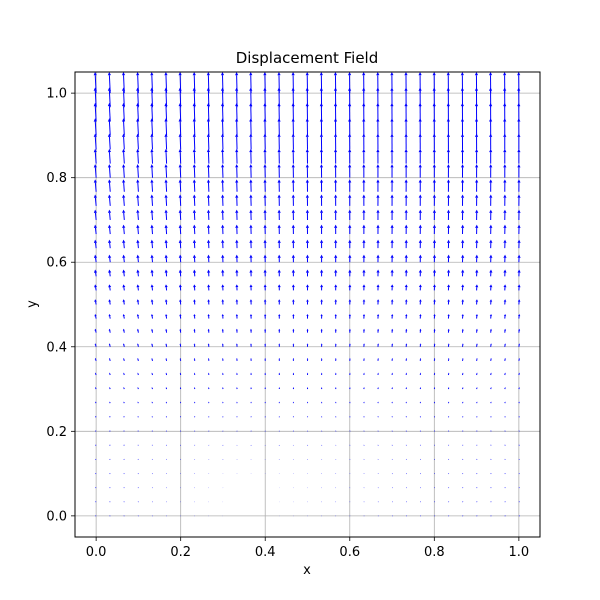  I want to click on x-axis-label: x, so click(307, 570).